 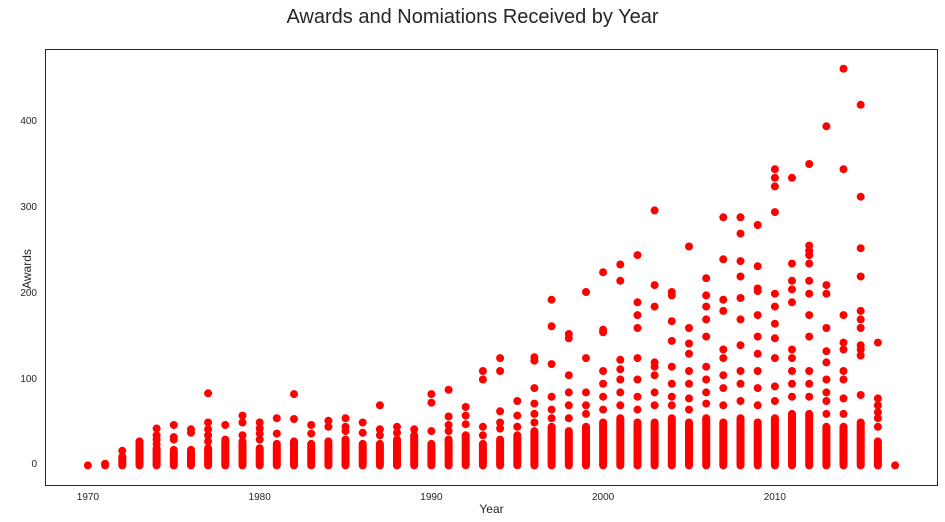 I want to click on x-tick-label: 1980, so click(x=259, y=497).